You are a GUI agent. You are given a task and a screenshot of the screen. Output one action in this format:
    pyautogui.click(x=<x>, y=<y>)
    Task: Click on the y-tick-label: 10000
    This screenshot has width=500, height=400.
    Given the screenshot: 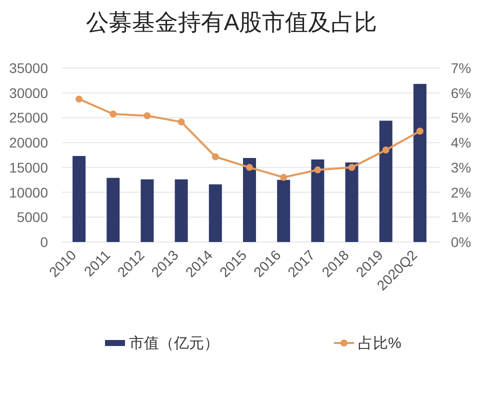 What is the action you would take?
    pyautogui.click(x=28, y=192)
    